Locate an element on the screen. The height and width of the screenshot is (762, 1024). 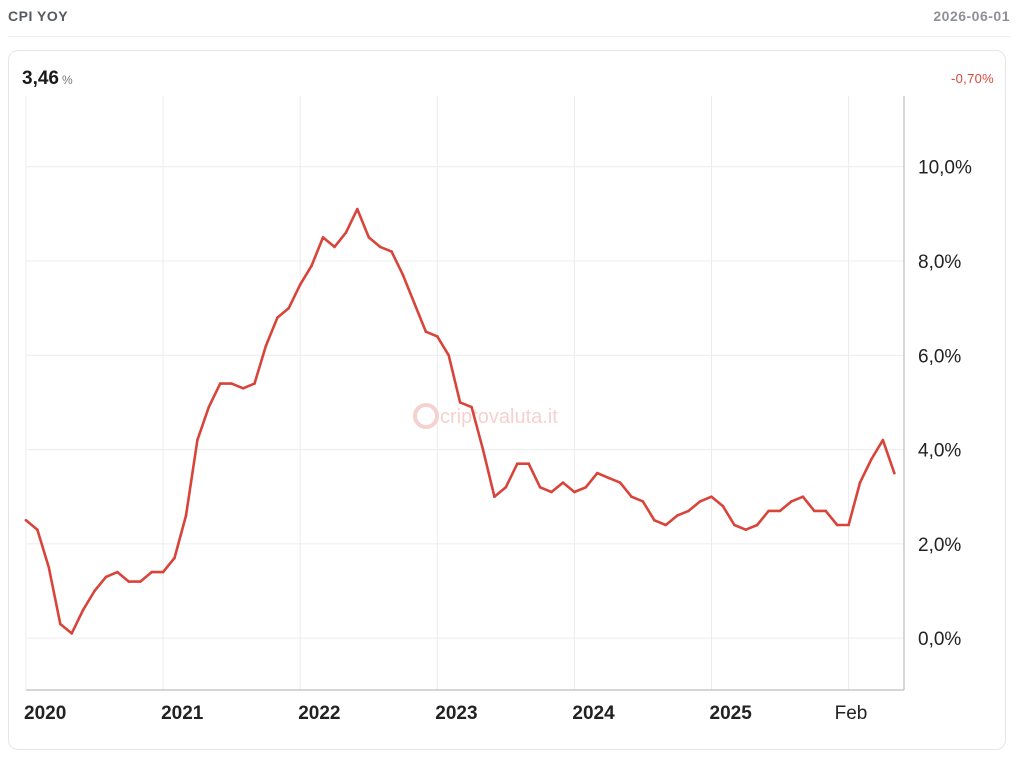
y-tick-label: 8,0% is located at coordinates (939, 262).